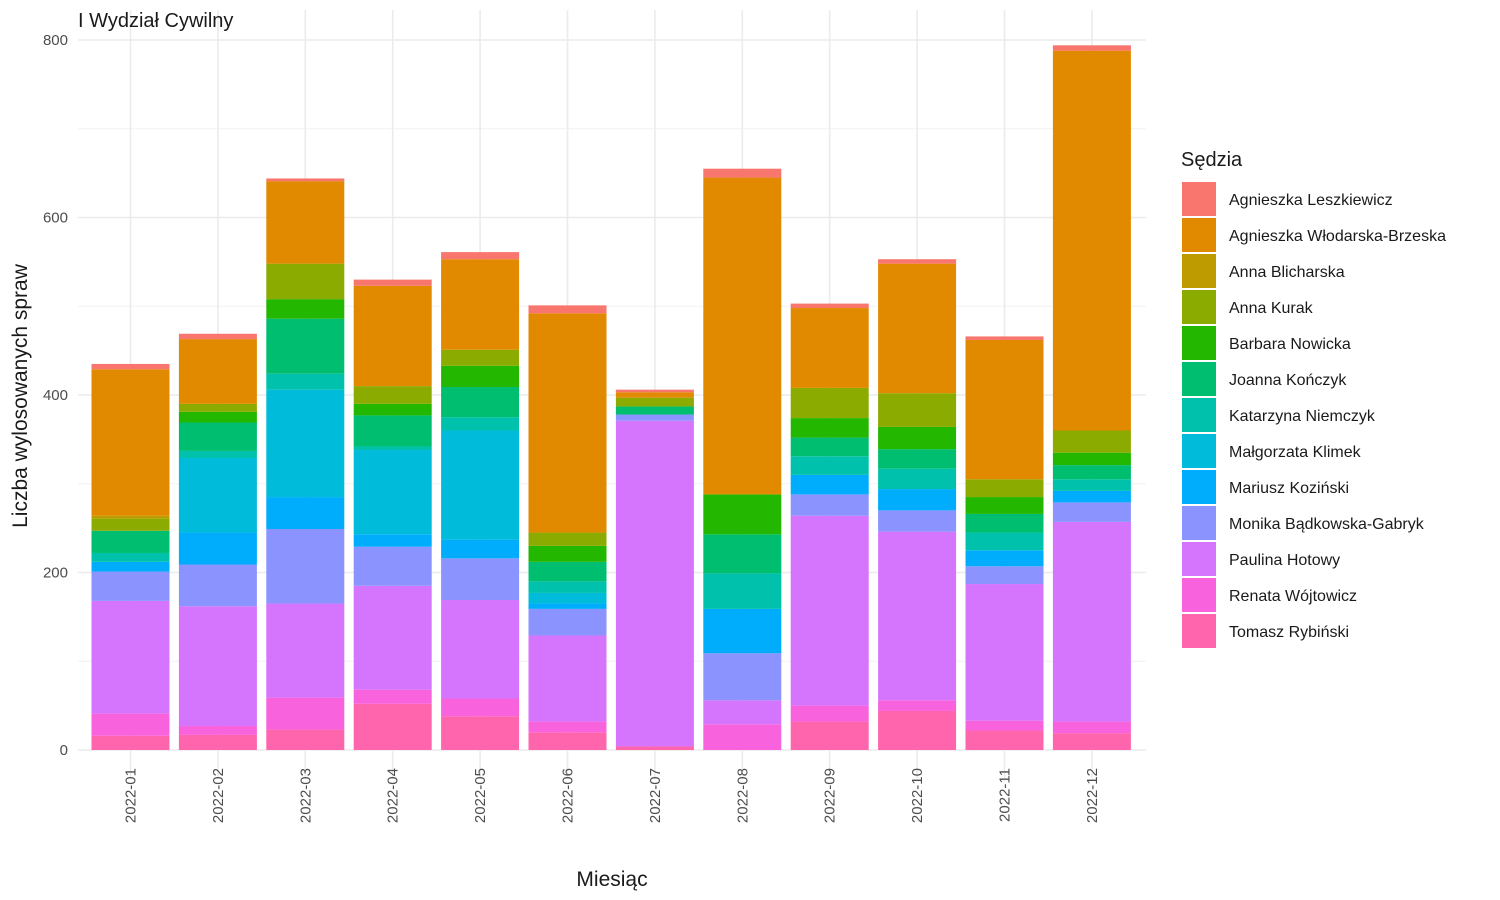  What do you see at coordinates (917, 438) in the screenshot?
I see `bar-segment: Barbara Nowicka – 2022-10: 25` at bounding box center [917, 438].